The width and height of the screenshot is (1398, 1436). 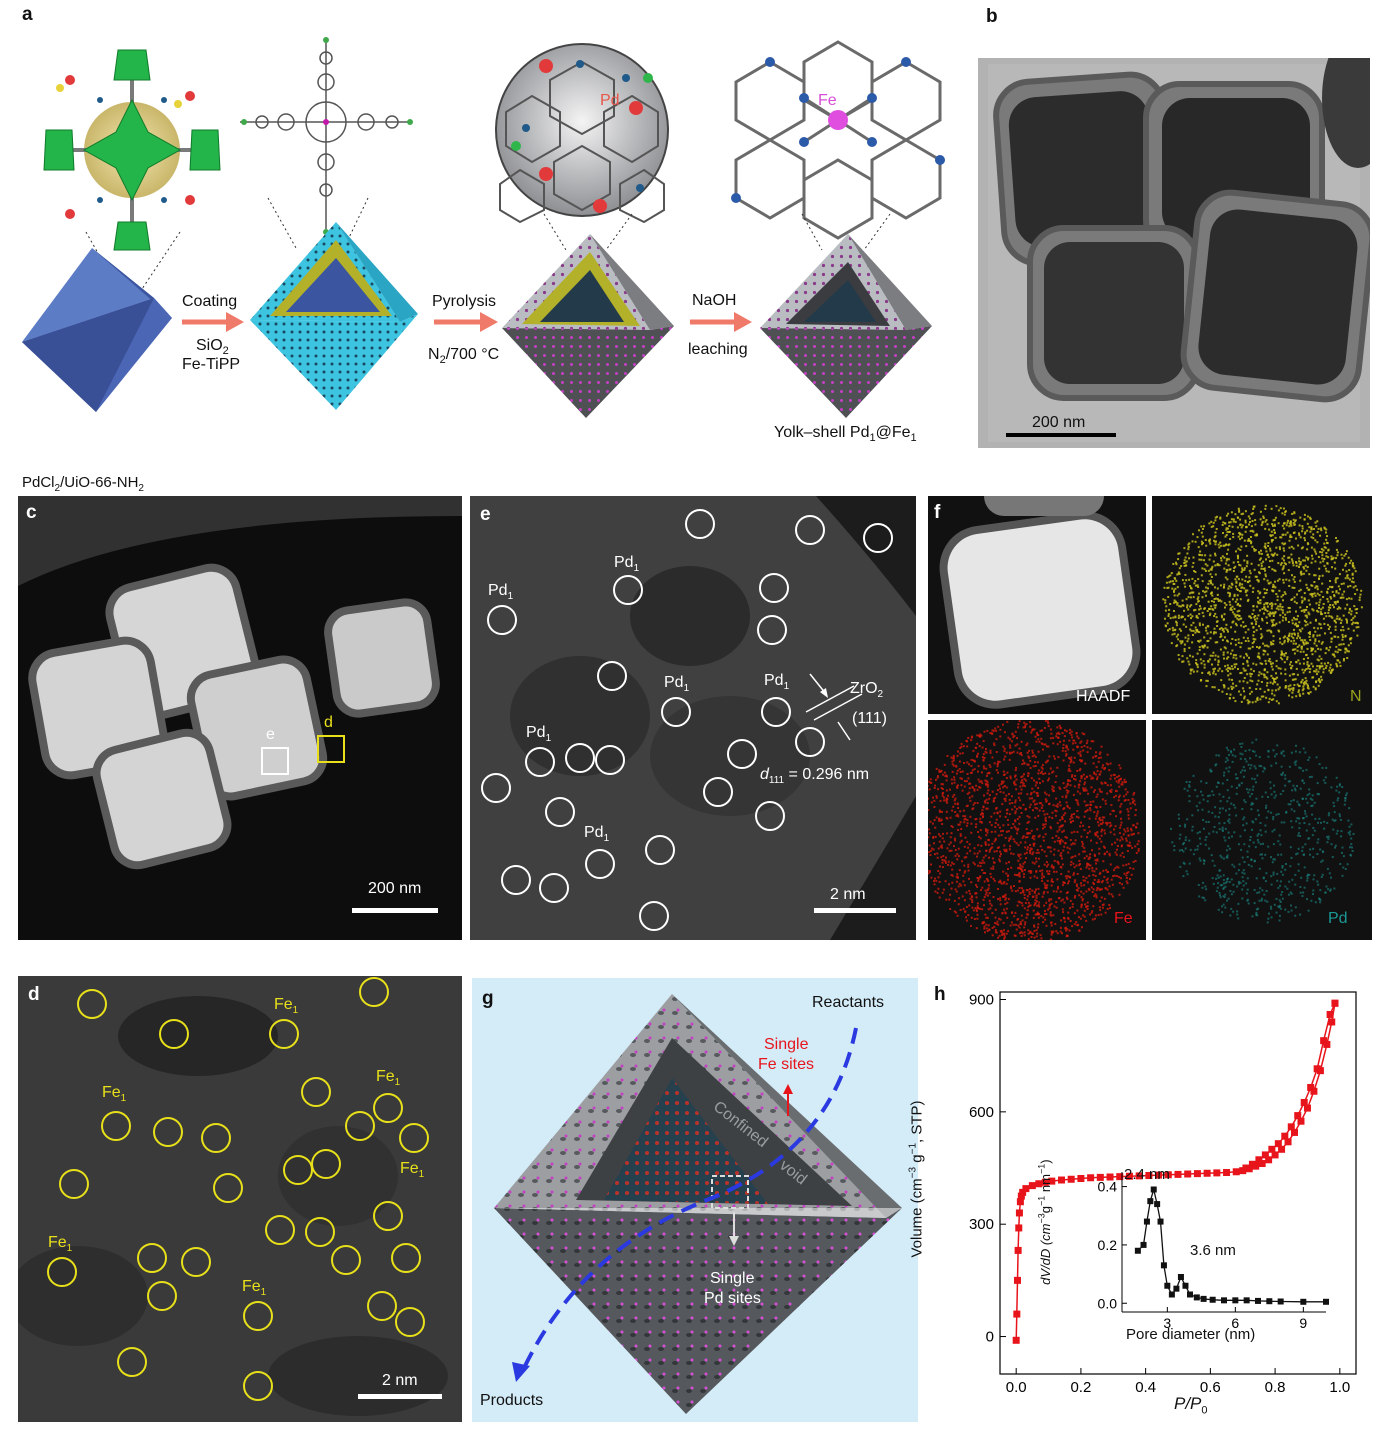 What do you see at coordinates (846, 326) in the screenshot?
I see `yolk-shell-octahedron` at bounding box center [846, 326].